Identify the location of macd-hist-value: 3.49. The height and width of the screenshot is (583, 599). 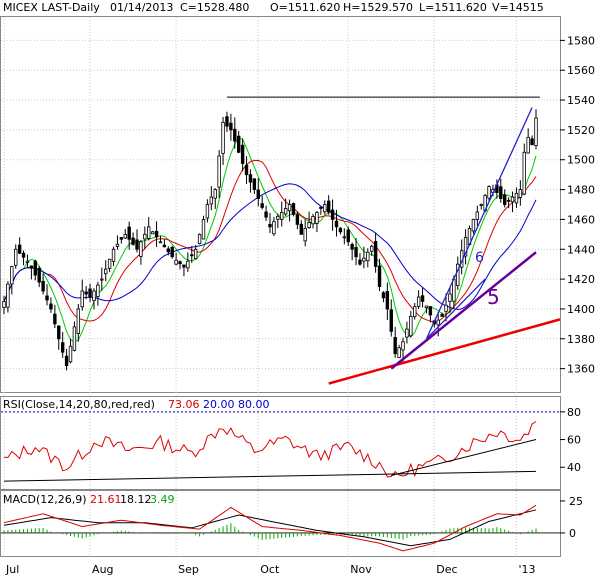
(162, 499).